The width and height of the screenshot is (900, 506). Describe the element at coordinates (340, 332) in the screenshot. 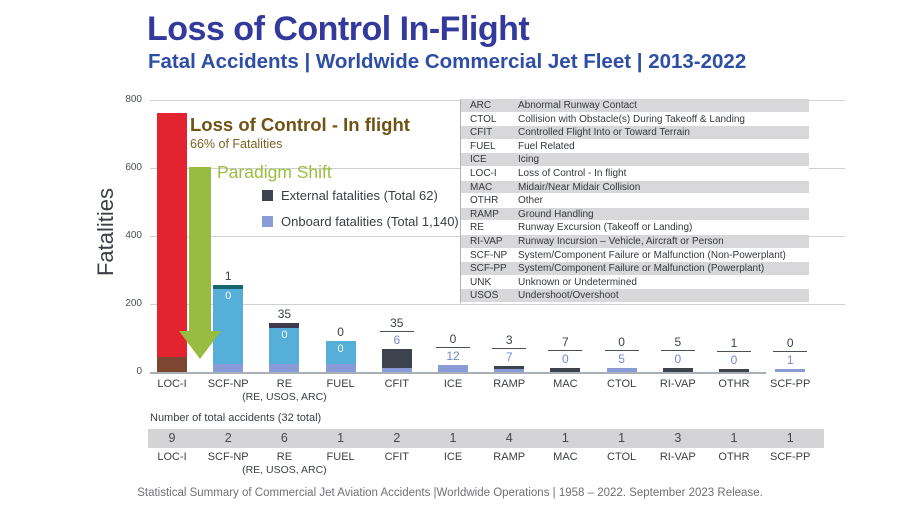

I see `bar-top-label-FUEL: 0` at that location.